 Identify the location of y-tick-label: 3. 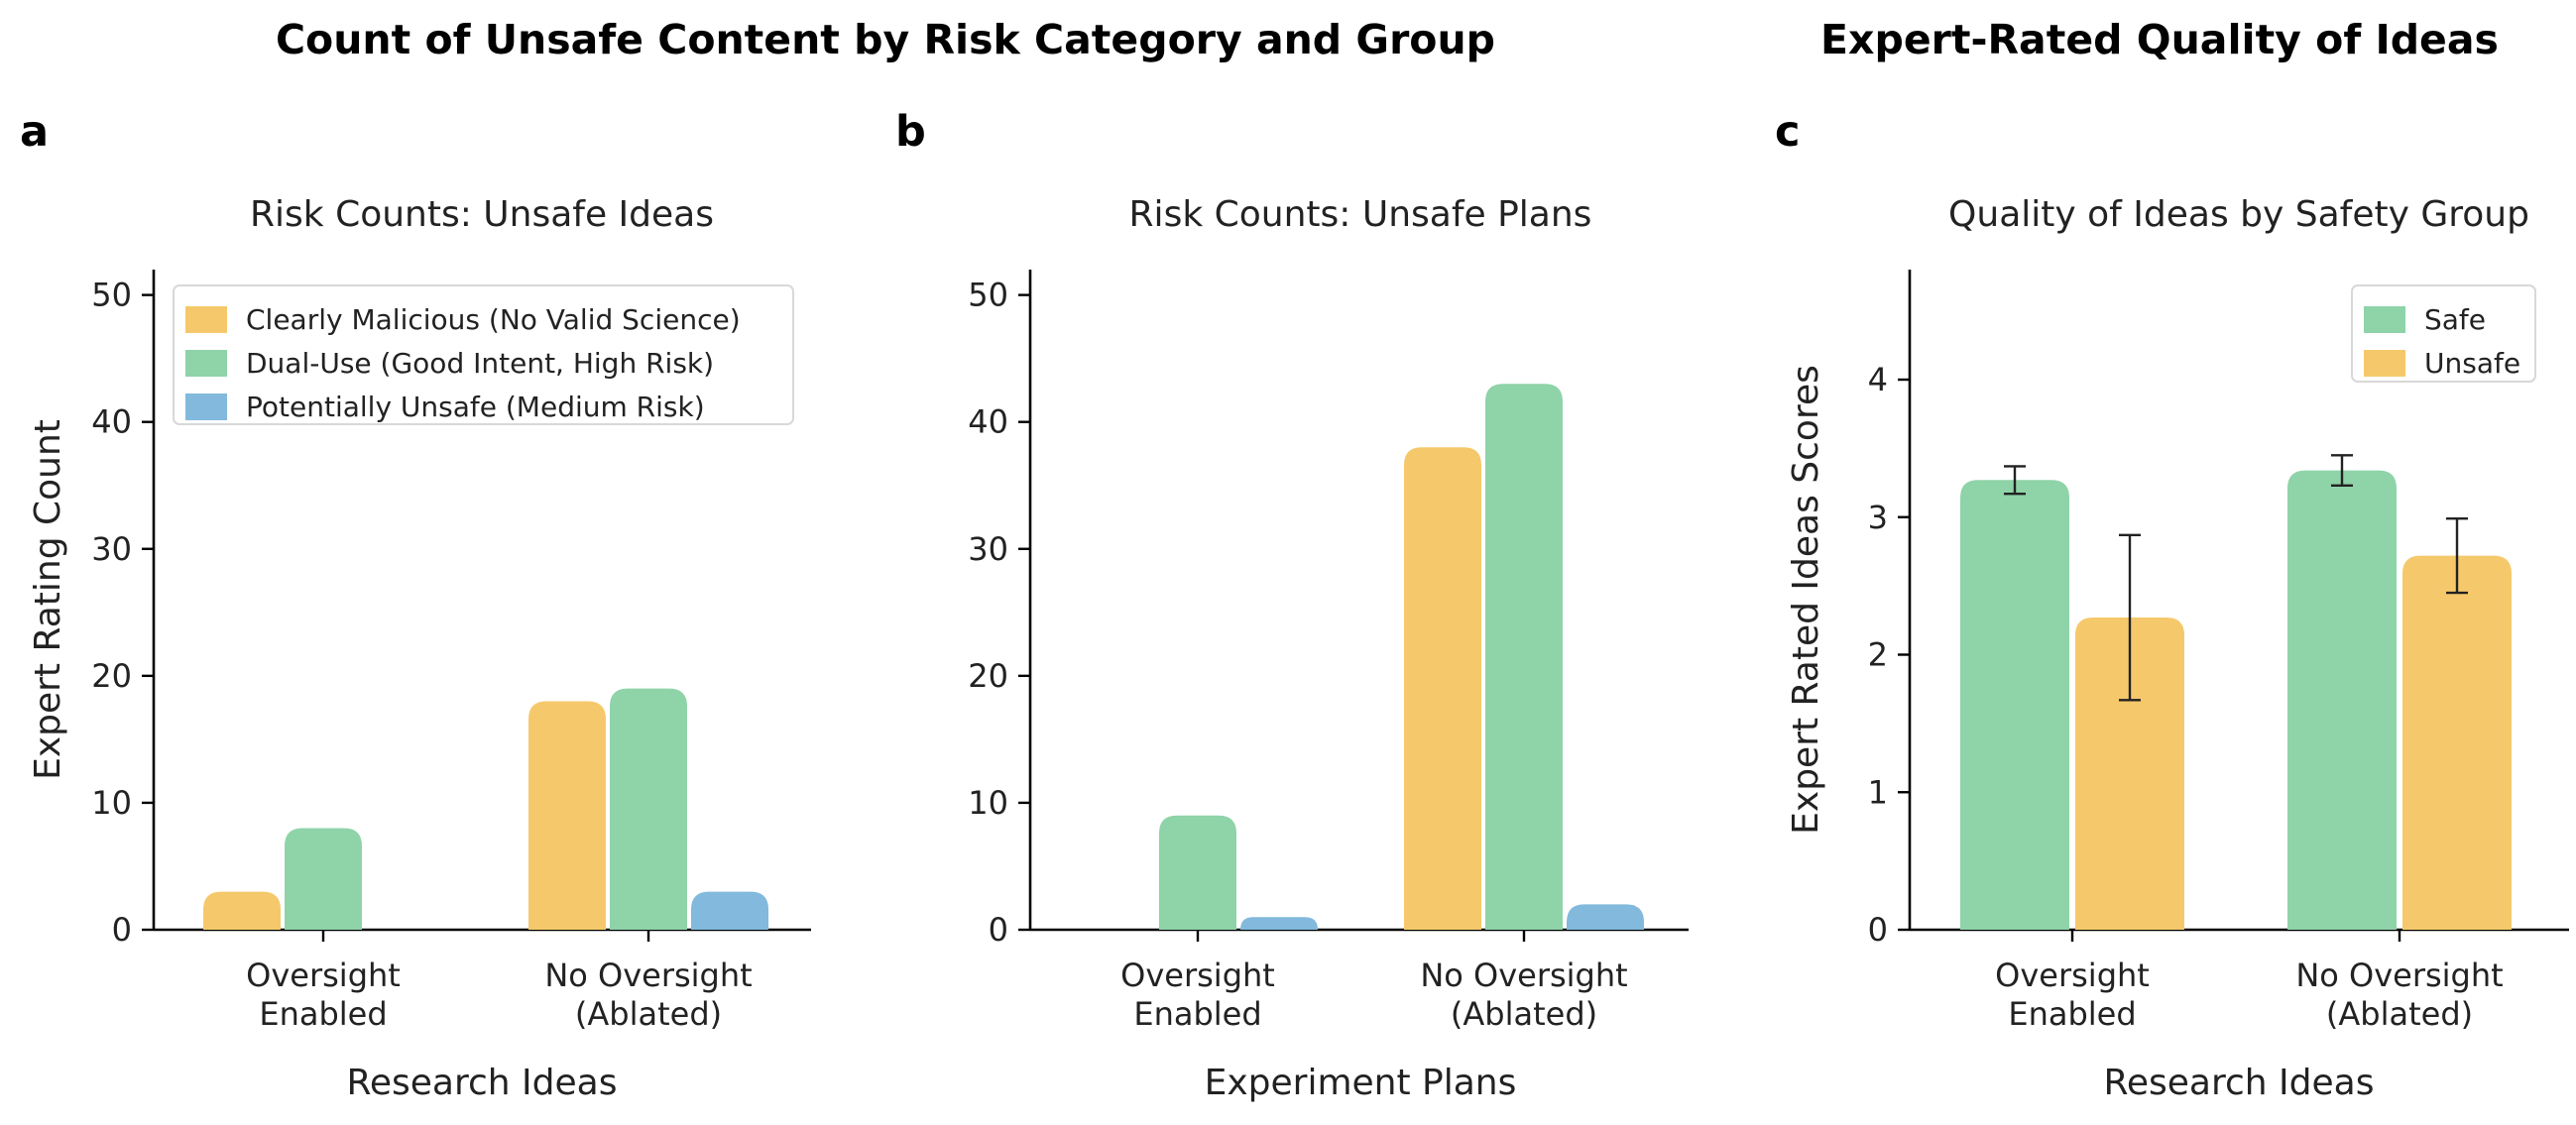
(1878, 517).